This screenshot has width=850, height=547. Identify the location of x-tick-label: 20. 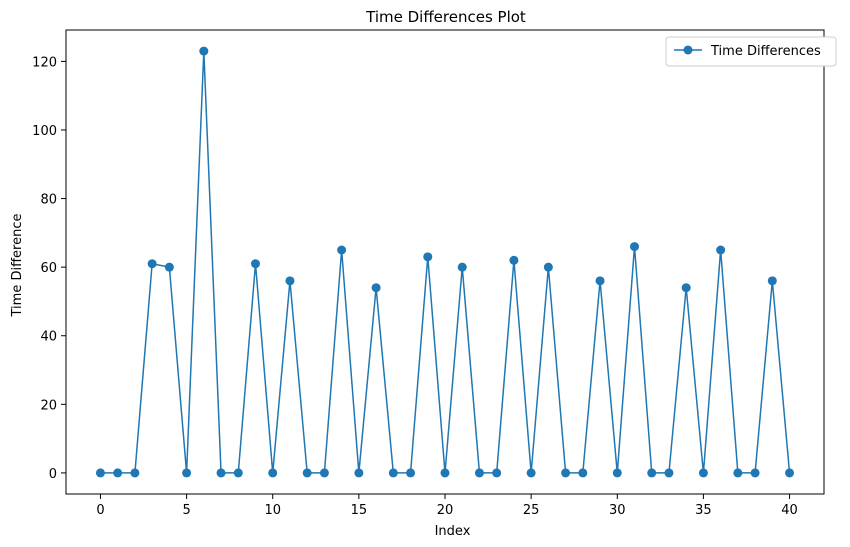
(445, 510).